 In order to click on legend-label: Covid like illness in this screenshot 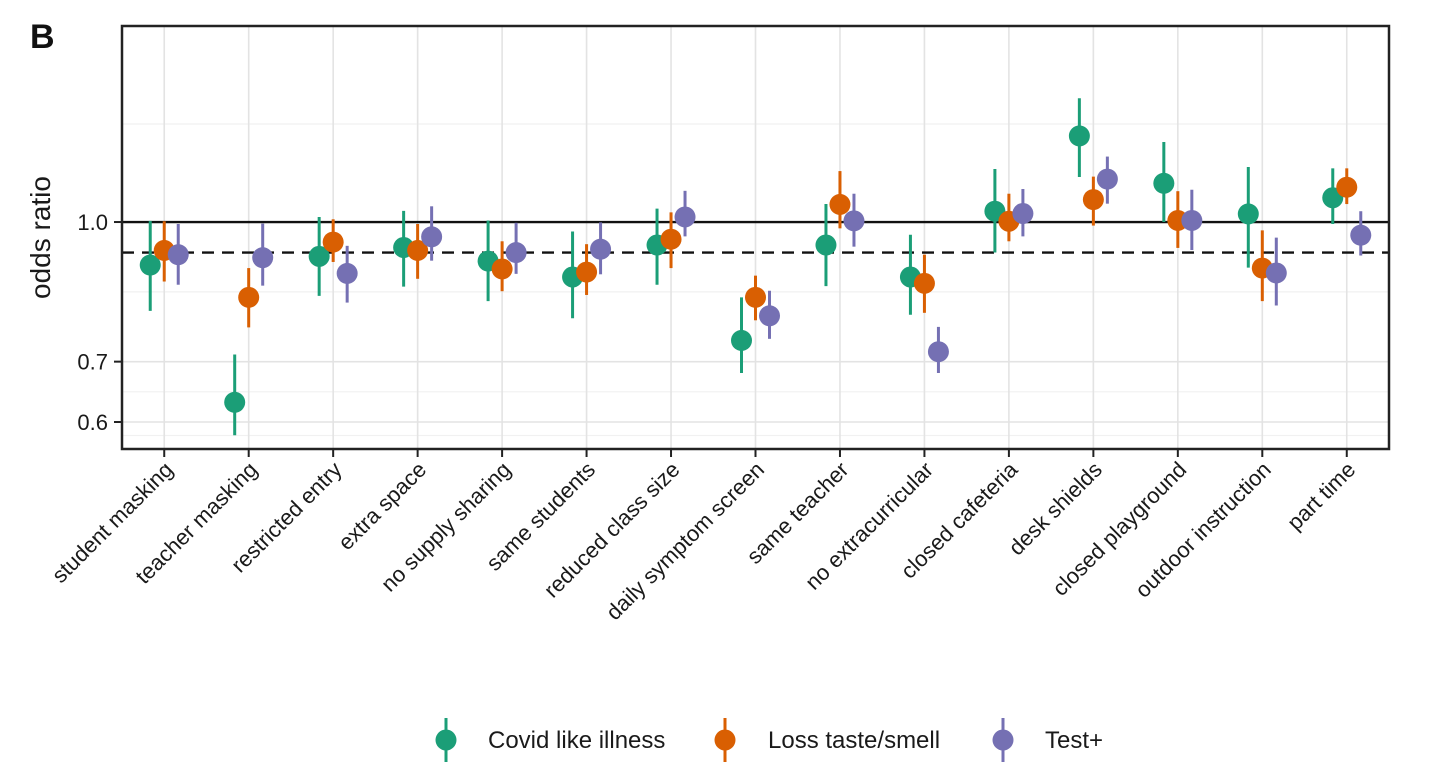, I will do `click(576, 740)`.